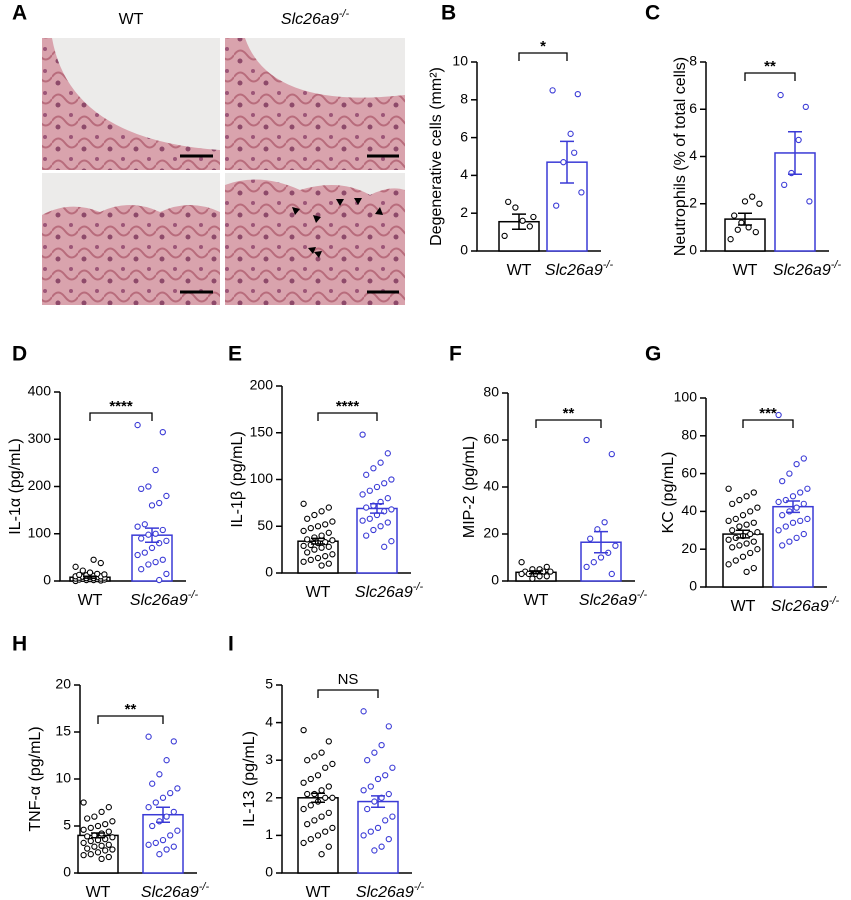 The height and width of the screenshot is (900, 851). Describe the element at coordinates (98, 892) in the screenshot. I see `x-tick-label: WT` at that location.